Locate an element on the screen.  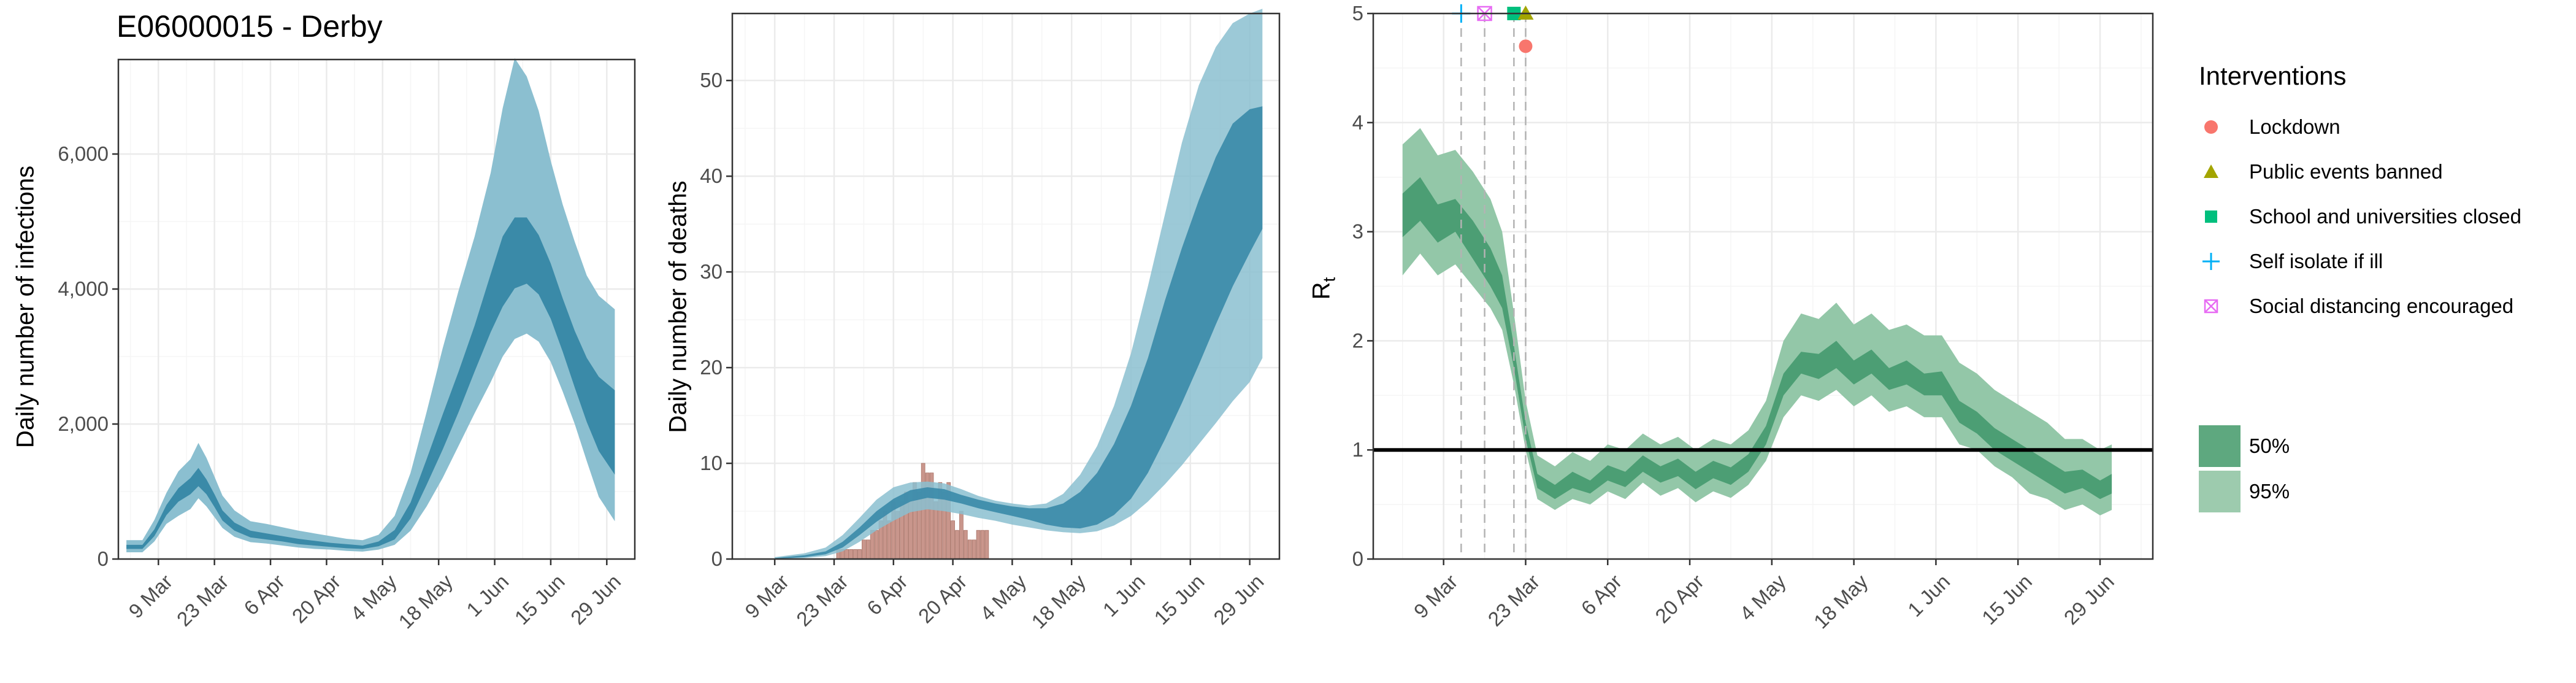
x-tick-label: 6 Apr is located at coordinates (264, 595).